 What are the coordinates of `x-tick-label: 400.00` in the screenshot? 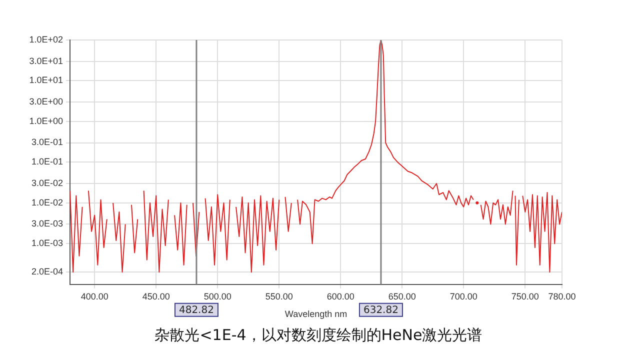 It's located at (94, 296).